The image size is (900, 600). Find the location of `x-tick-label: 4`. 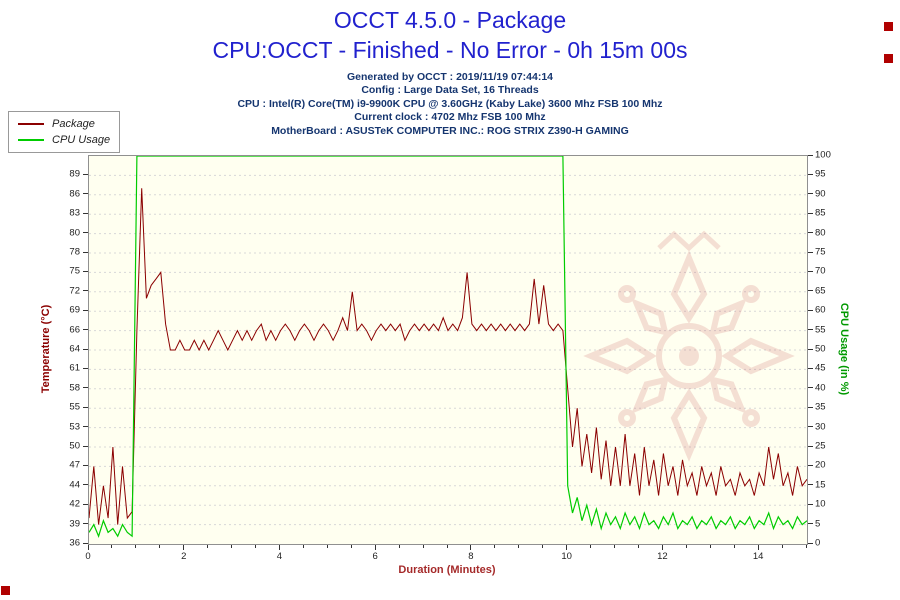

x-tick-label: 4 is located at coordinates (279, 556).